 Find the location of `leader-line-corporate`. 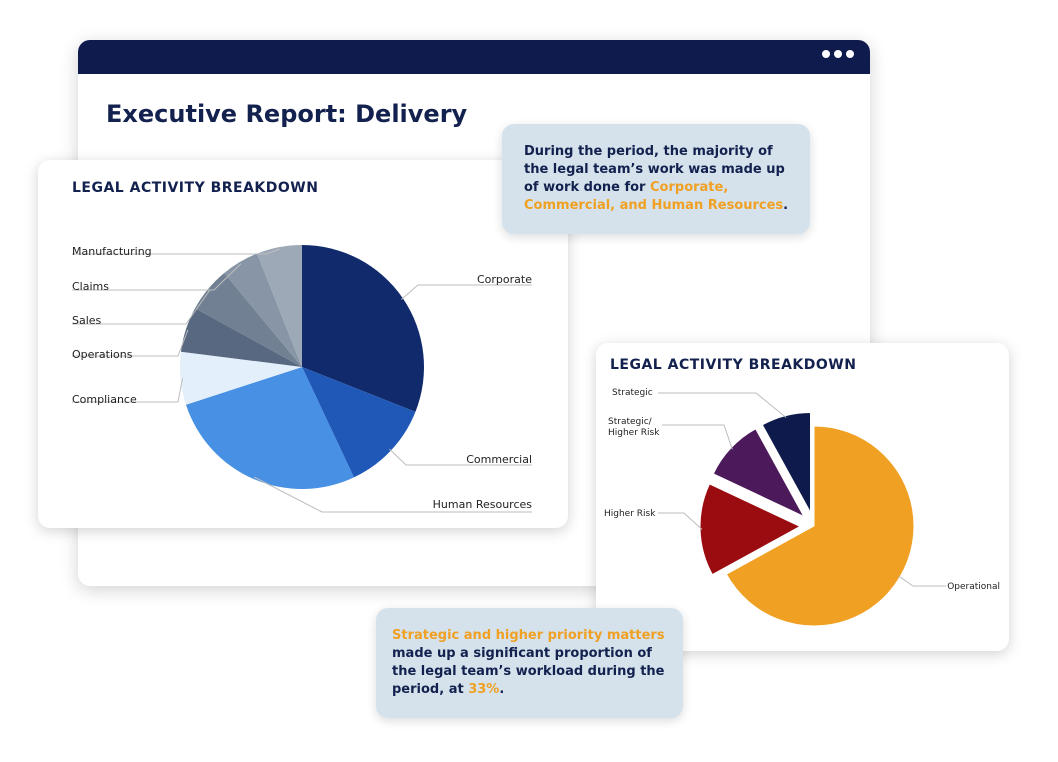

leader-line-corporate is located at coordinates (466, 292).